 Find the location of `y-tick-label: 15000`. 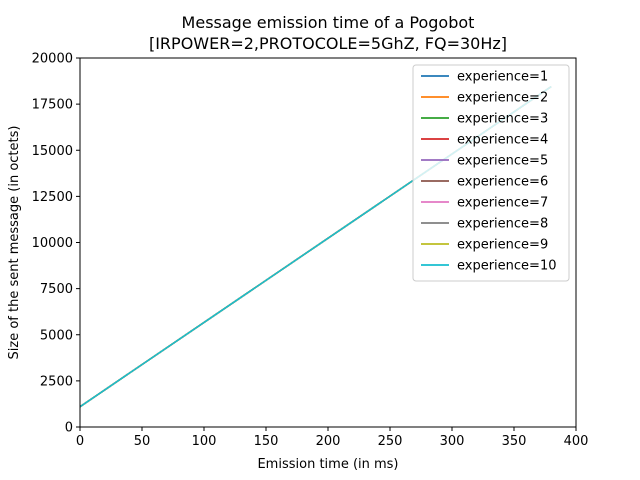

y-tick-label: 15000 is located at coordinates (52, 151).